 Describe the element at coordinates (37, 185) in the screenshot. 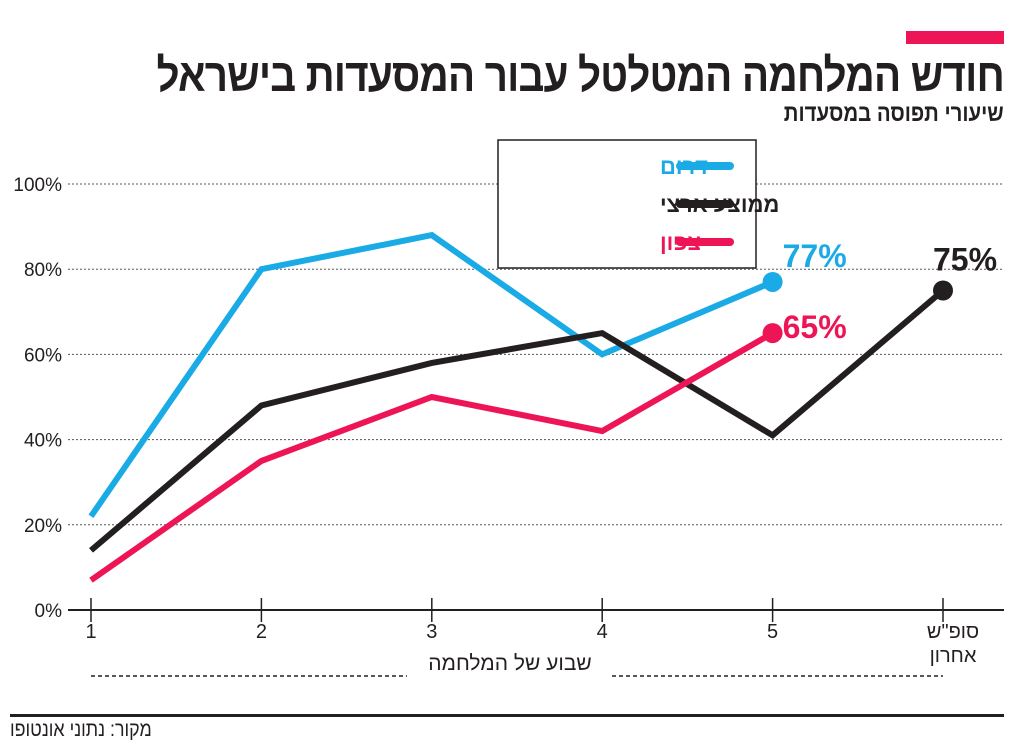

I see `y-tick-label: 100%` at that location.